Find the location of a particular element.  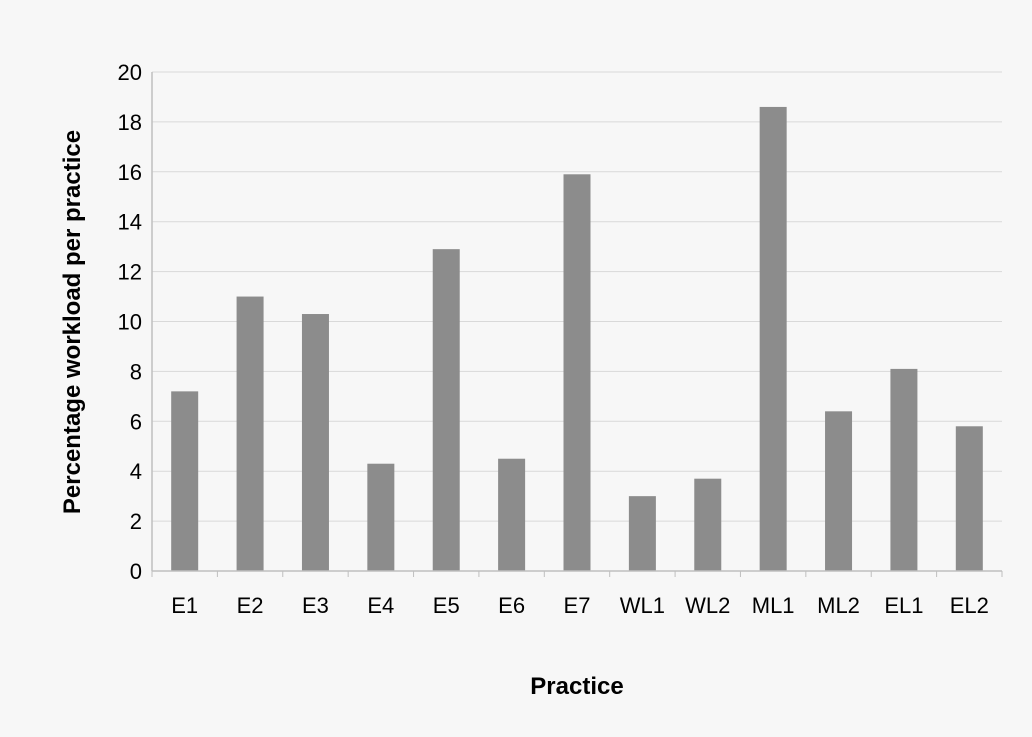

x-tick-label: E1 is located at coordinates (184, 605).